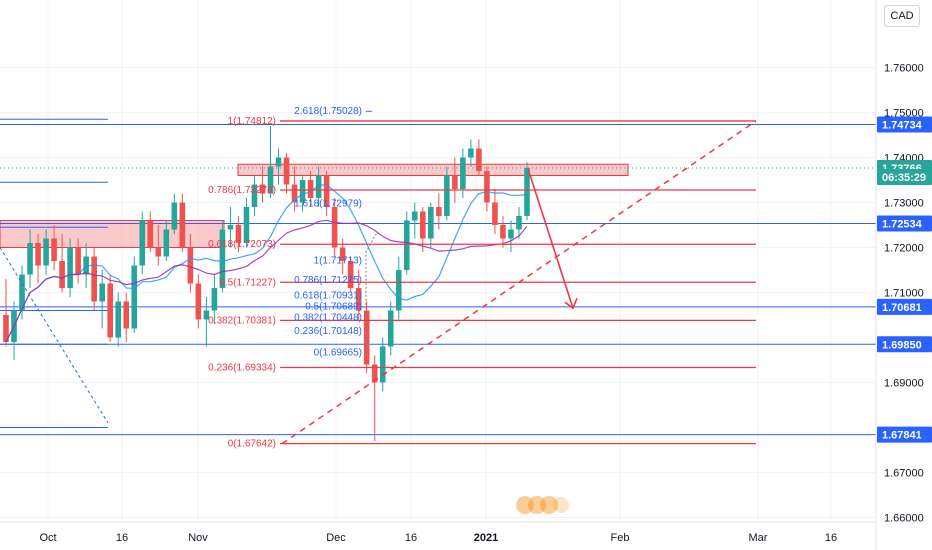 The image size is (932, 550). What do you see at coordinates (904, 69) in the screenshot?
I see `y-tick-label: 1.76000` at bounding box center [904, 69].